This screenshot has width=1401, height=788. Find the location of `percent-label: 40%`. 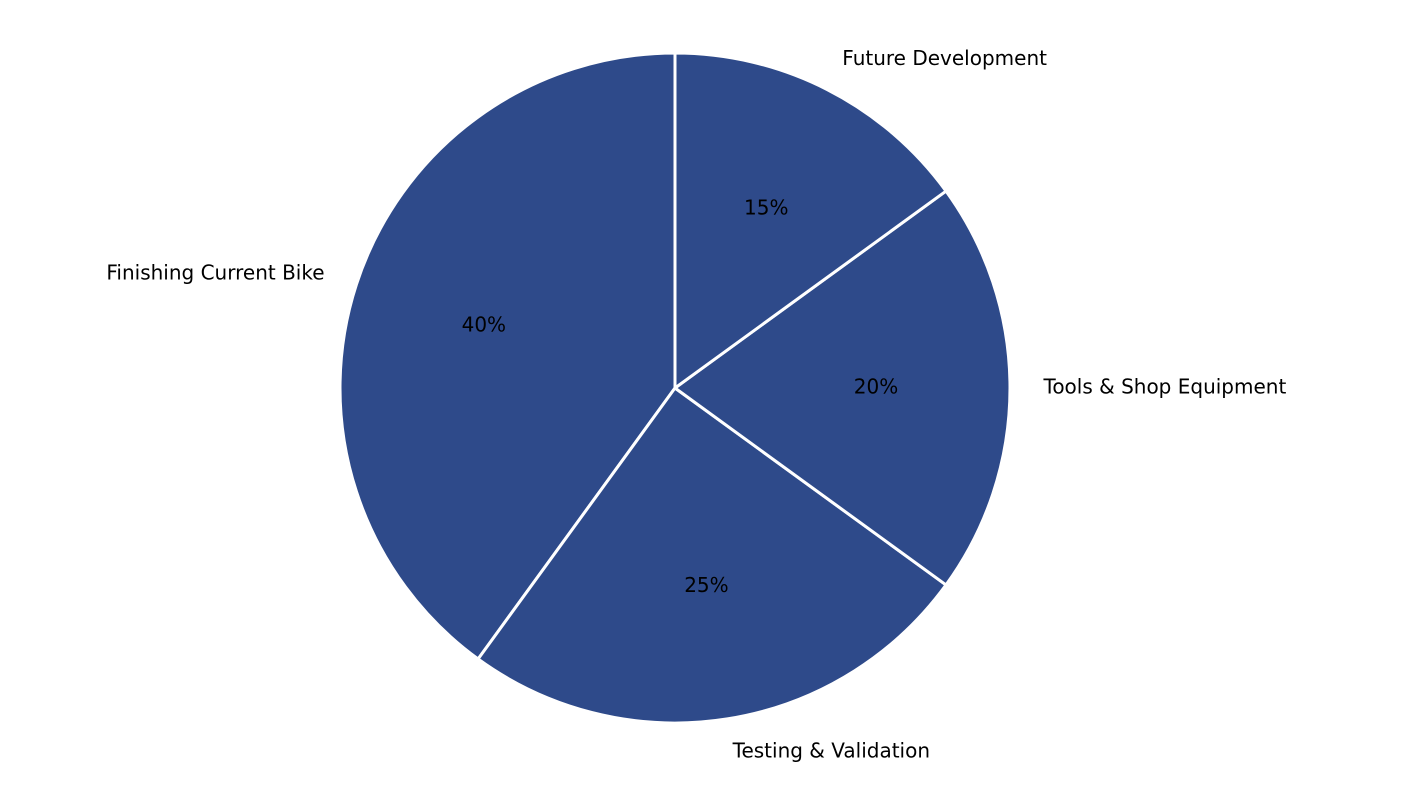

percent-label: 40% is located at coordinates (484, 324).